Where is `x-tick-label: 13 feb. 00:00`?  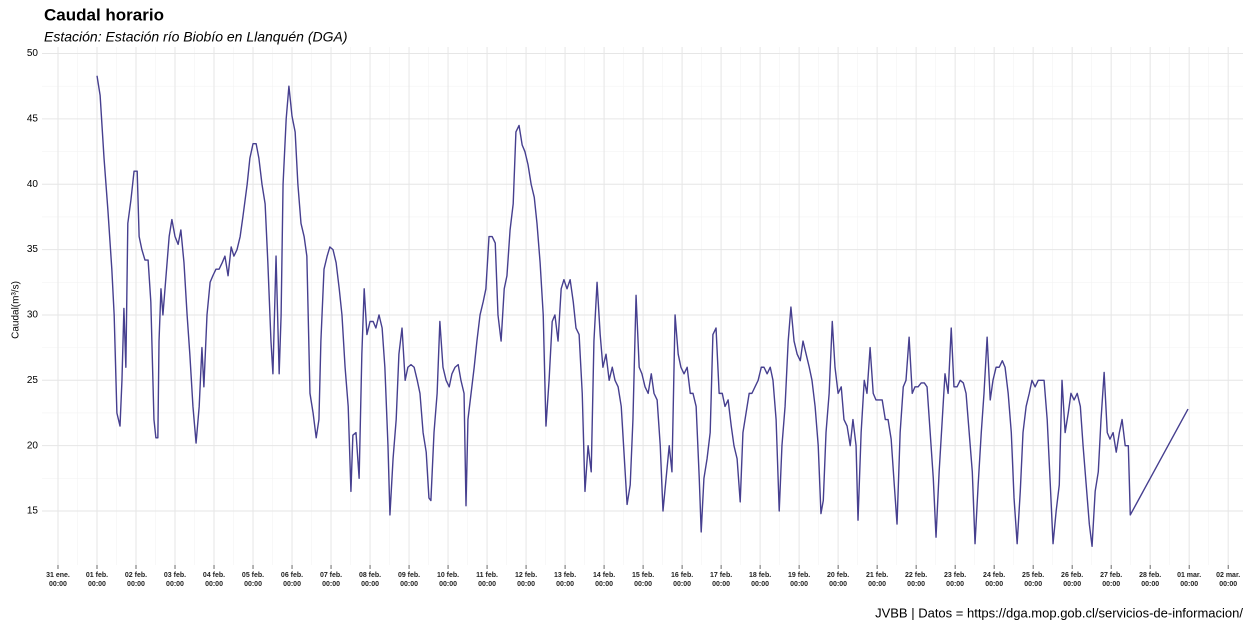
x-tick-label: 13 feb. 00:00 is located at coordinates (565, 580).